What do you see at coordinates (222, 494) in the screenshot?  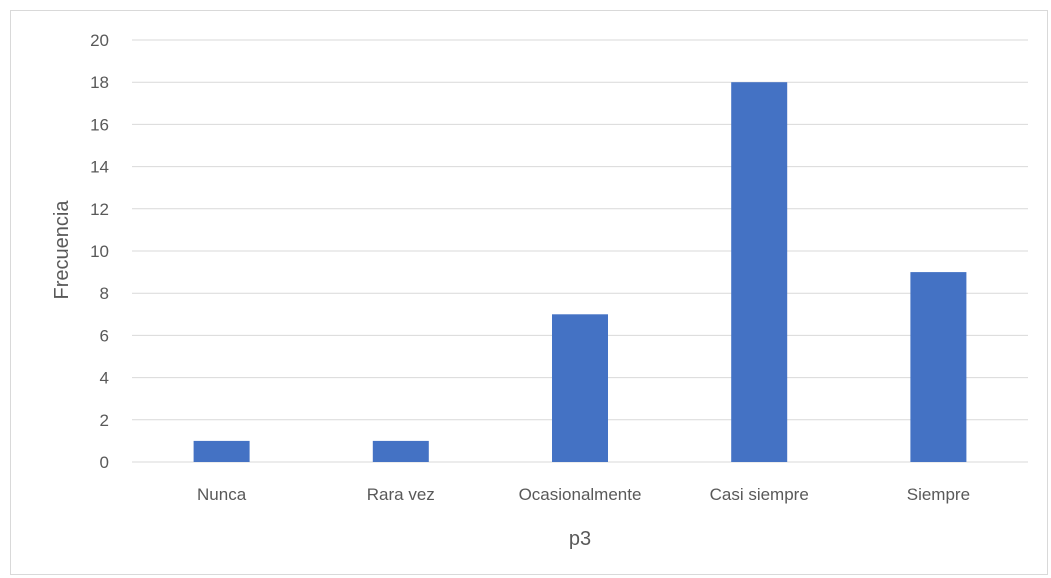 I see `x-tick-label: Nunca` at bounding box center [222, 494].